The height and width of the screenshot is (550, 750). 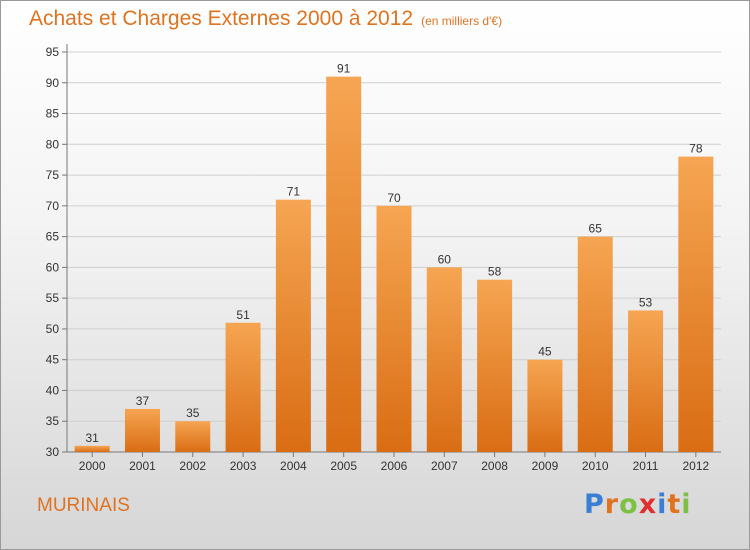 What do you see at coordinates (243, 315) in the screenshot?
I see `data-label: 51` at bounding box center [243, 315].